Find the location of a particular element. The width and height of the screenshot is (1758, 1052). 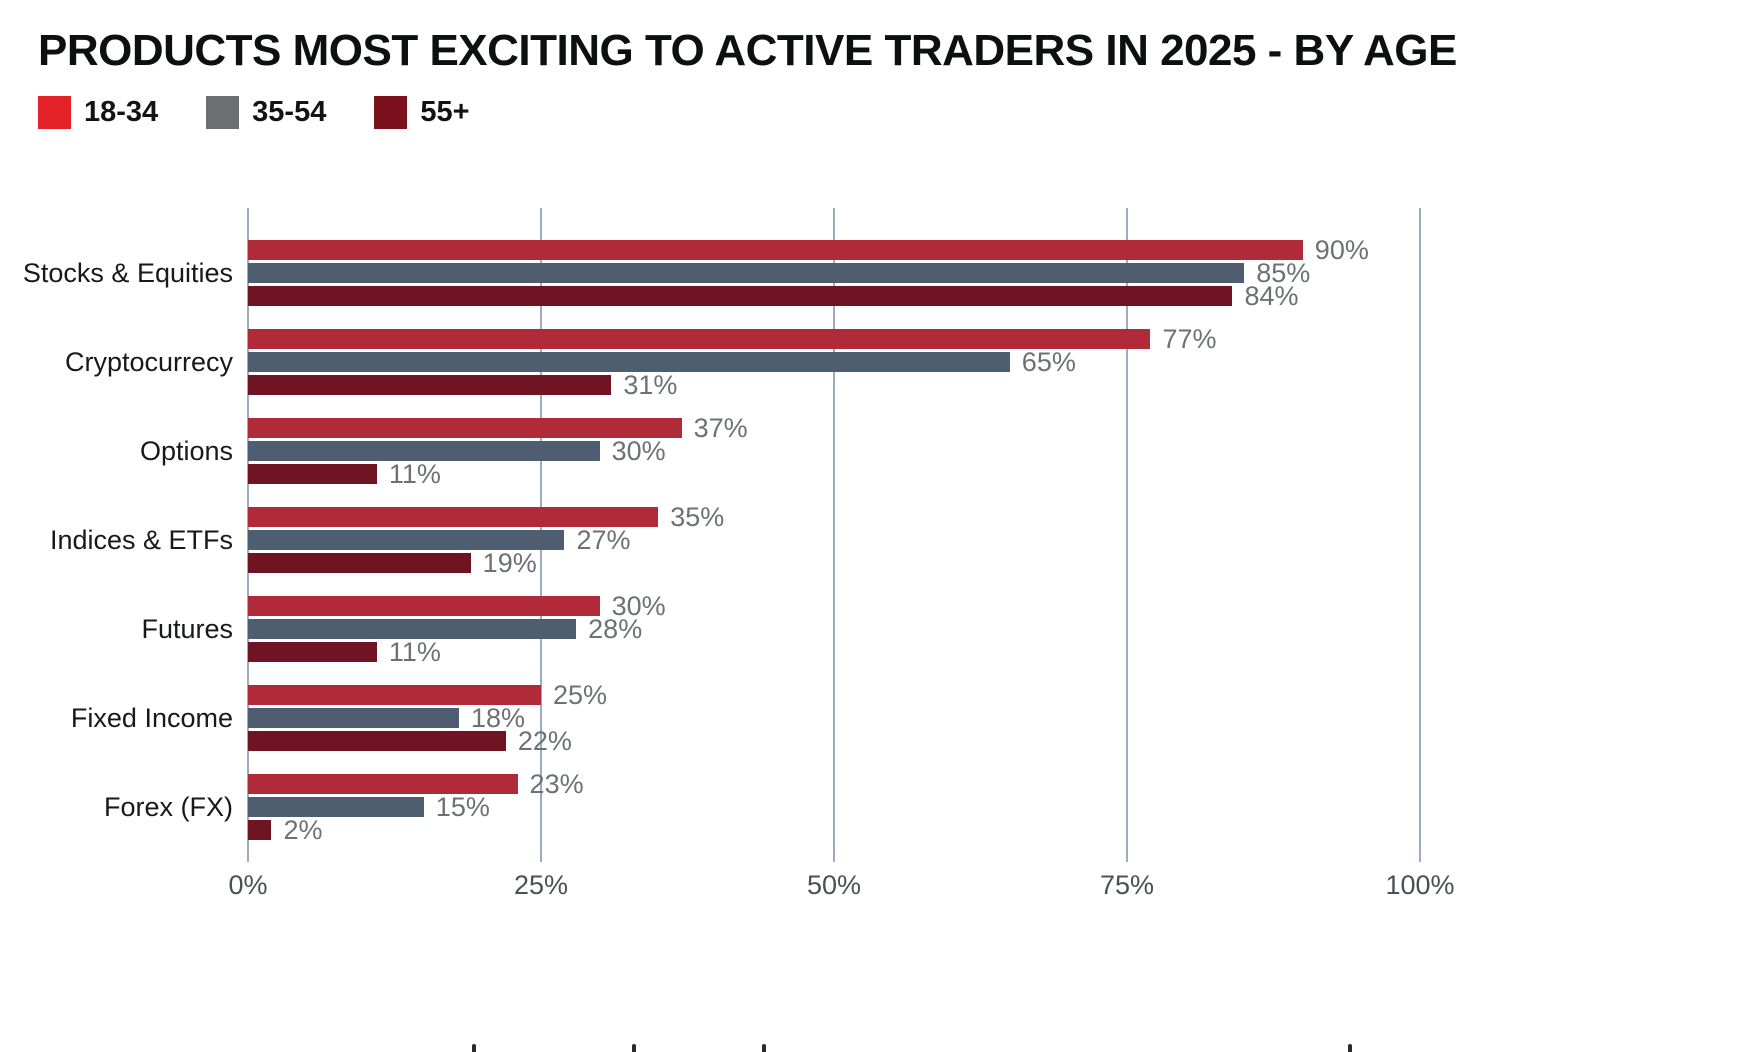

value-label: 27% is located at coordinates (603, 540).